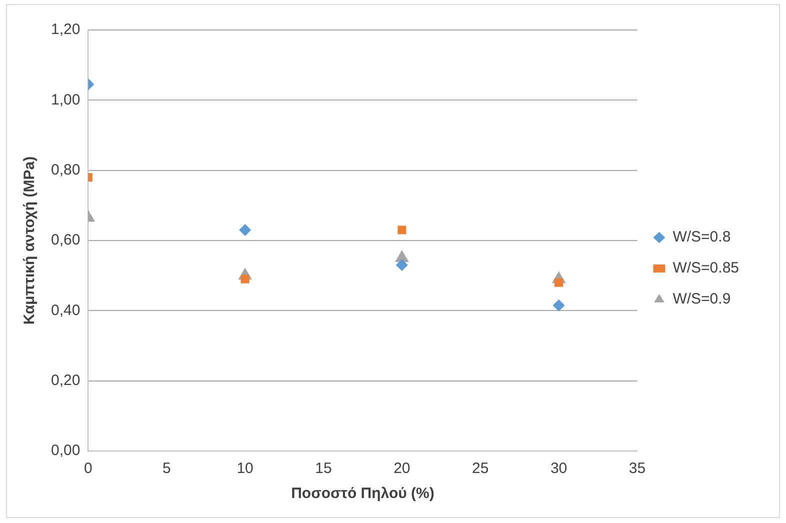  Describe the element at coordinates (65, 380) in the screenshot. I see `y-tick-label: 0,20` at that location.